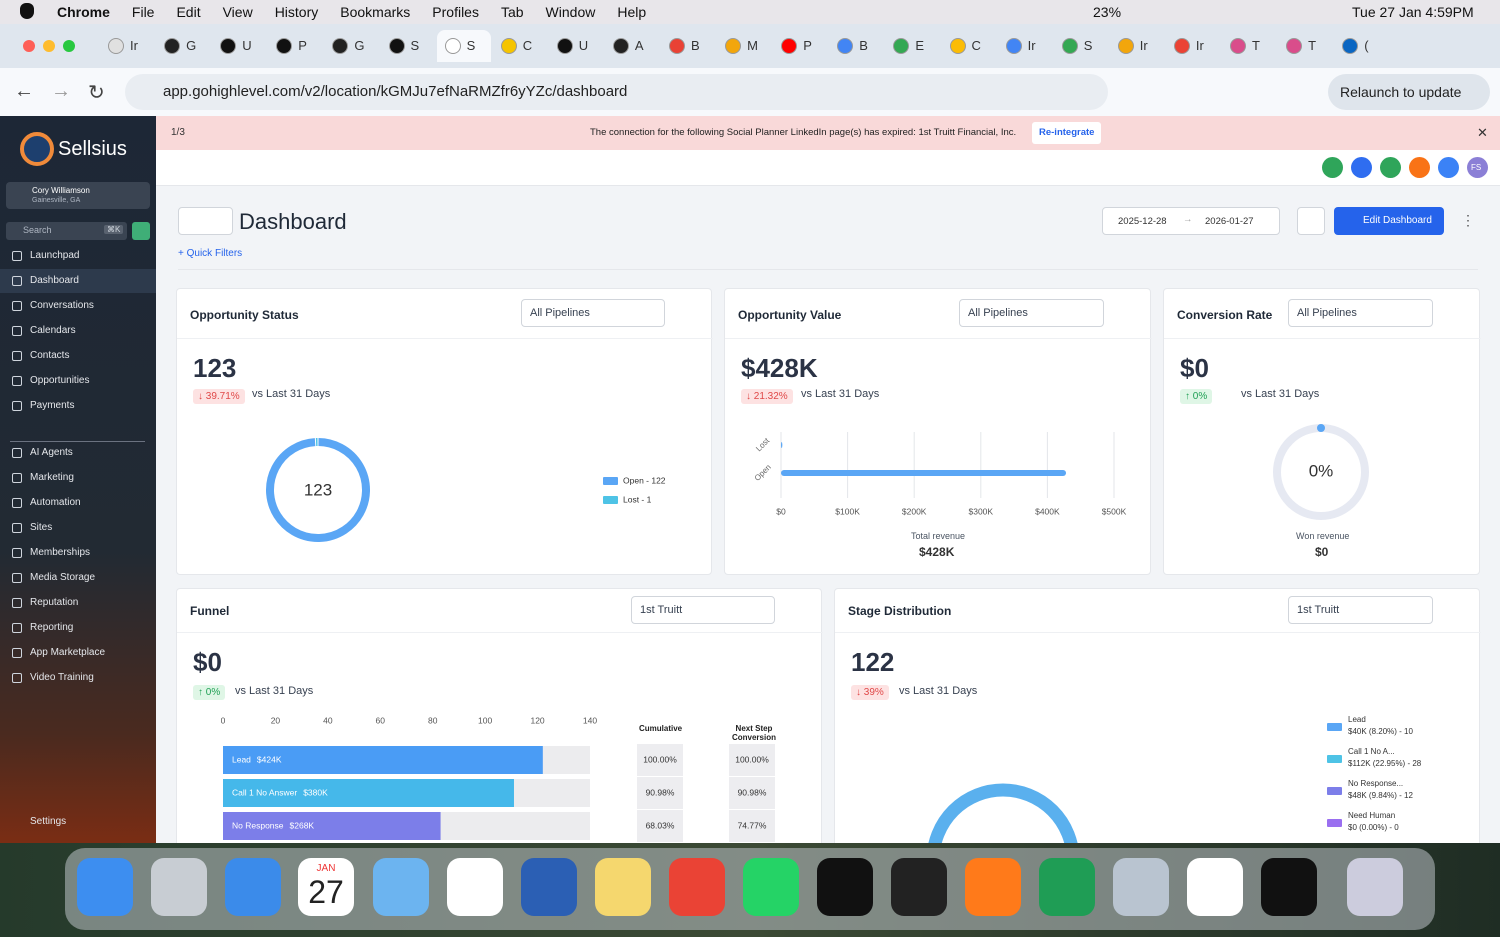  Describe the element at coordinates (178, 132) in the screenshot. I see `banner-pager: 1/3` at that location.